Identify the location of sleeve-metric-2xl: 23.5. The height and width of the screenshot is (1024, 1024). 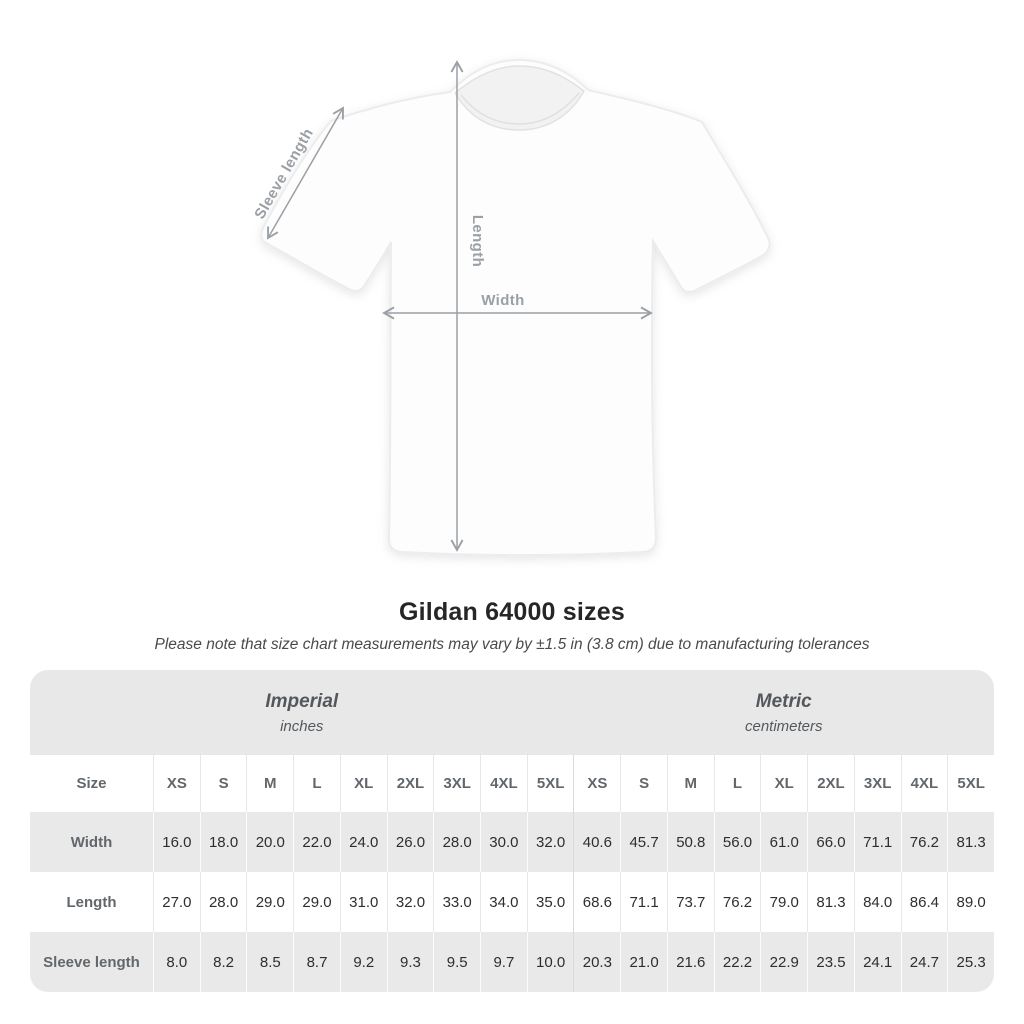
(830, 962).